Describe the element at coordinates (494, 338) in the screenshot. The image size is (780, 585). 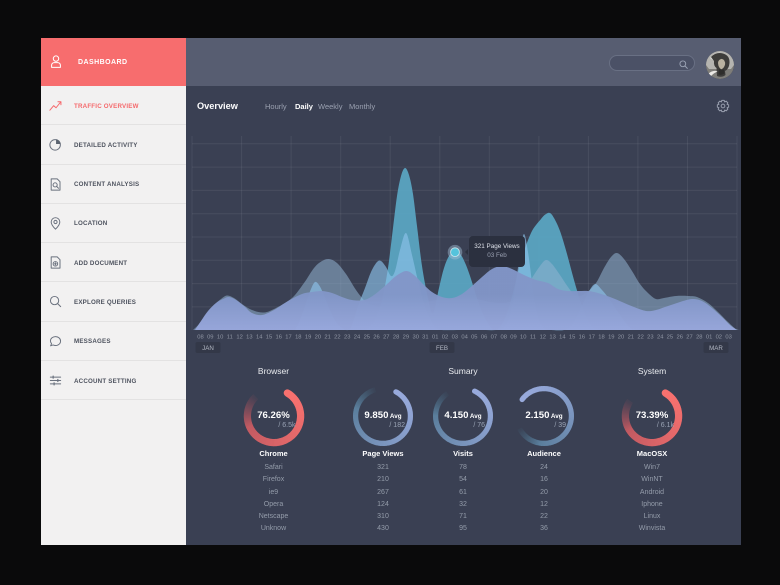
I see `svg-text: 07` at that location.